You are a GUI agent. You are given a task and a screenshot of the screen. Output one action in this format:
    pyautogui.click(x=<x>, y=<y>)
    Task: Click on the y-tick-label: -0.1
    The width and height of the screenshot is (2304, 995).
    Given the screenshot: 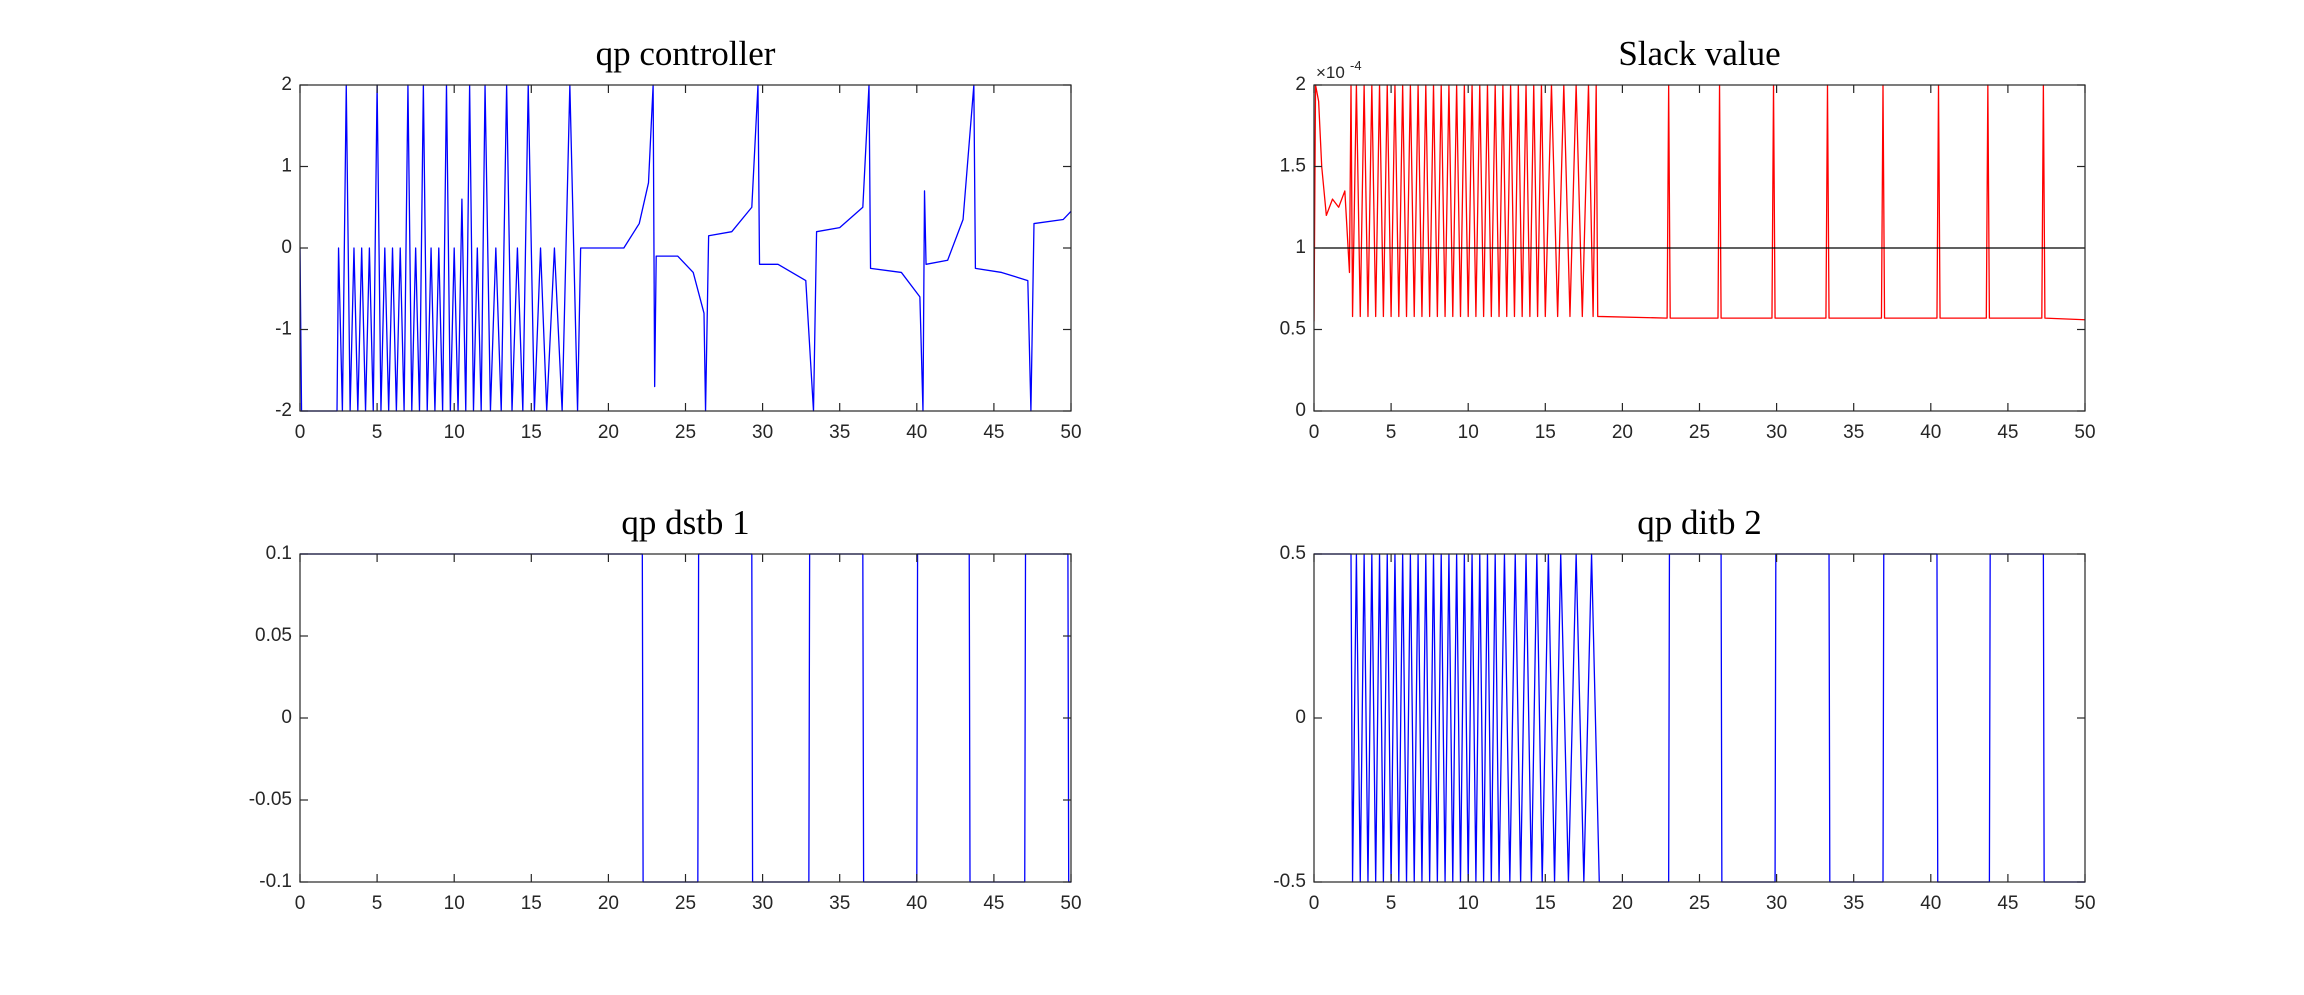 What is the action you would take?
    pyautogui.click(x=275, y=881)
    